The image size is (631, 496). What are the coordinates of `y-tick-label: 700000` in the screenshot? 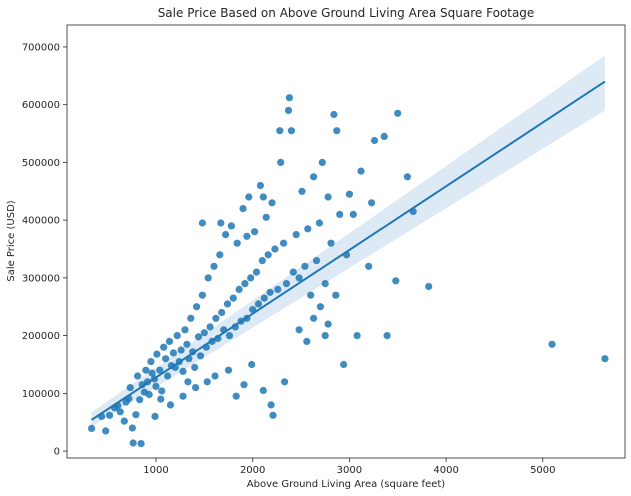 It's located at (41, 47).